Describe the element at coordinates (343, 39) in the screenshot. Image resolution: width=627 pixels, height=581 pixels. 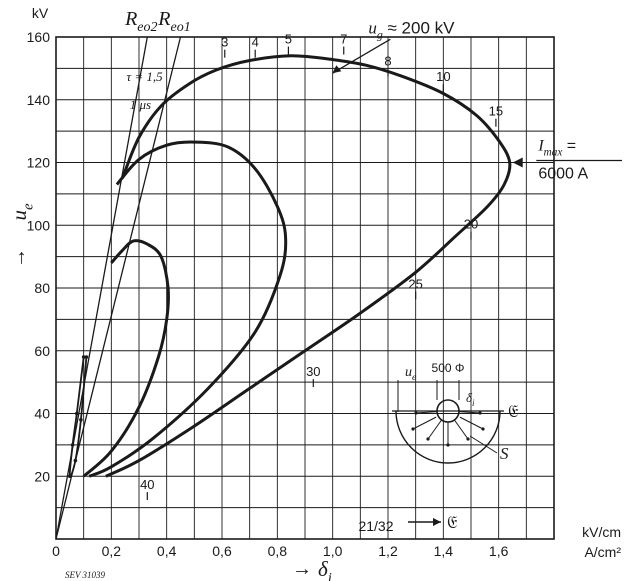
I see `point-label: 7` at that location.